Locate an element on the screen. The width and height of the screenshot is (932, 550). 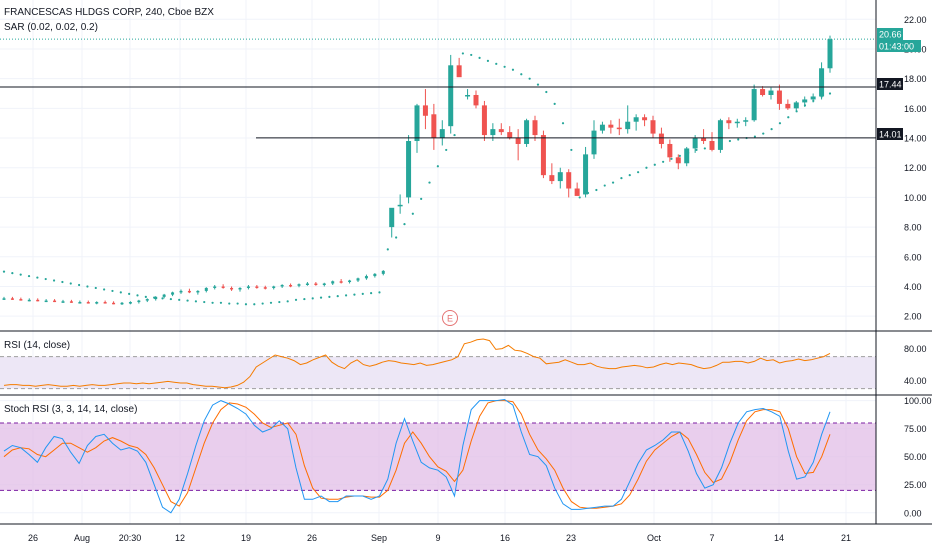
rsi-legend: RSI (14, close) is located at coordinates (37, 345).